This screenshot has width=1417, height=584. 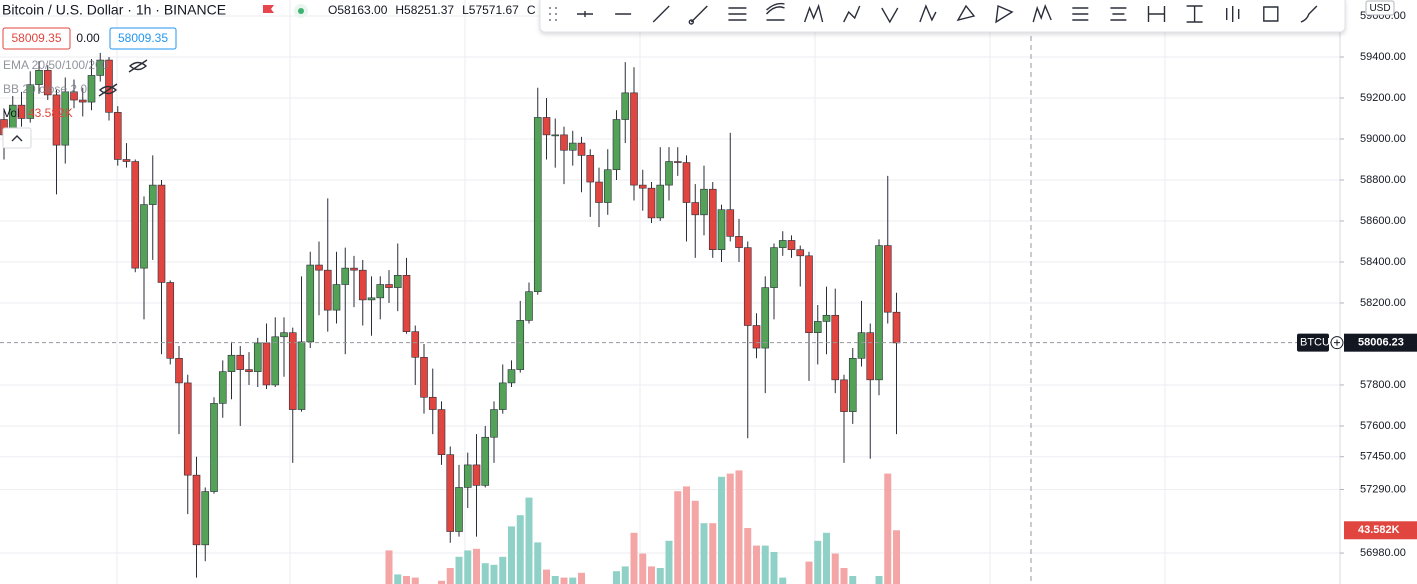 What do you see at coordinates (56, 65) in the screenshot?
I see `indicator-label: EMA 20/50/100/200` at bounding box center [56, 65].